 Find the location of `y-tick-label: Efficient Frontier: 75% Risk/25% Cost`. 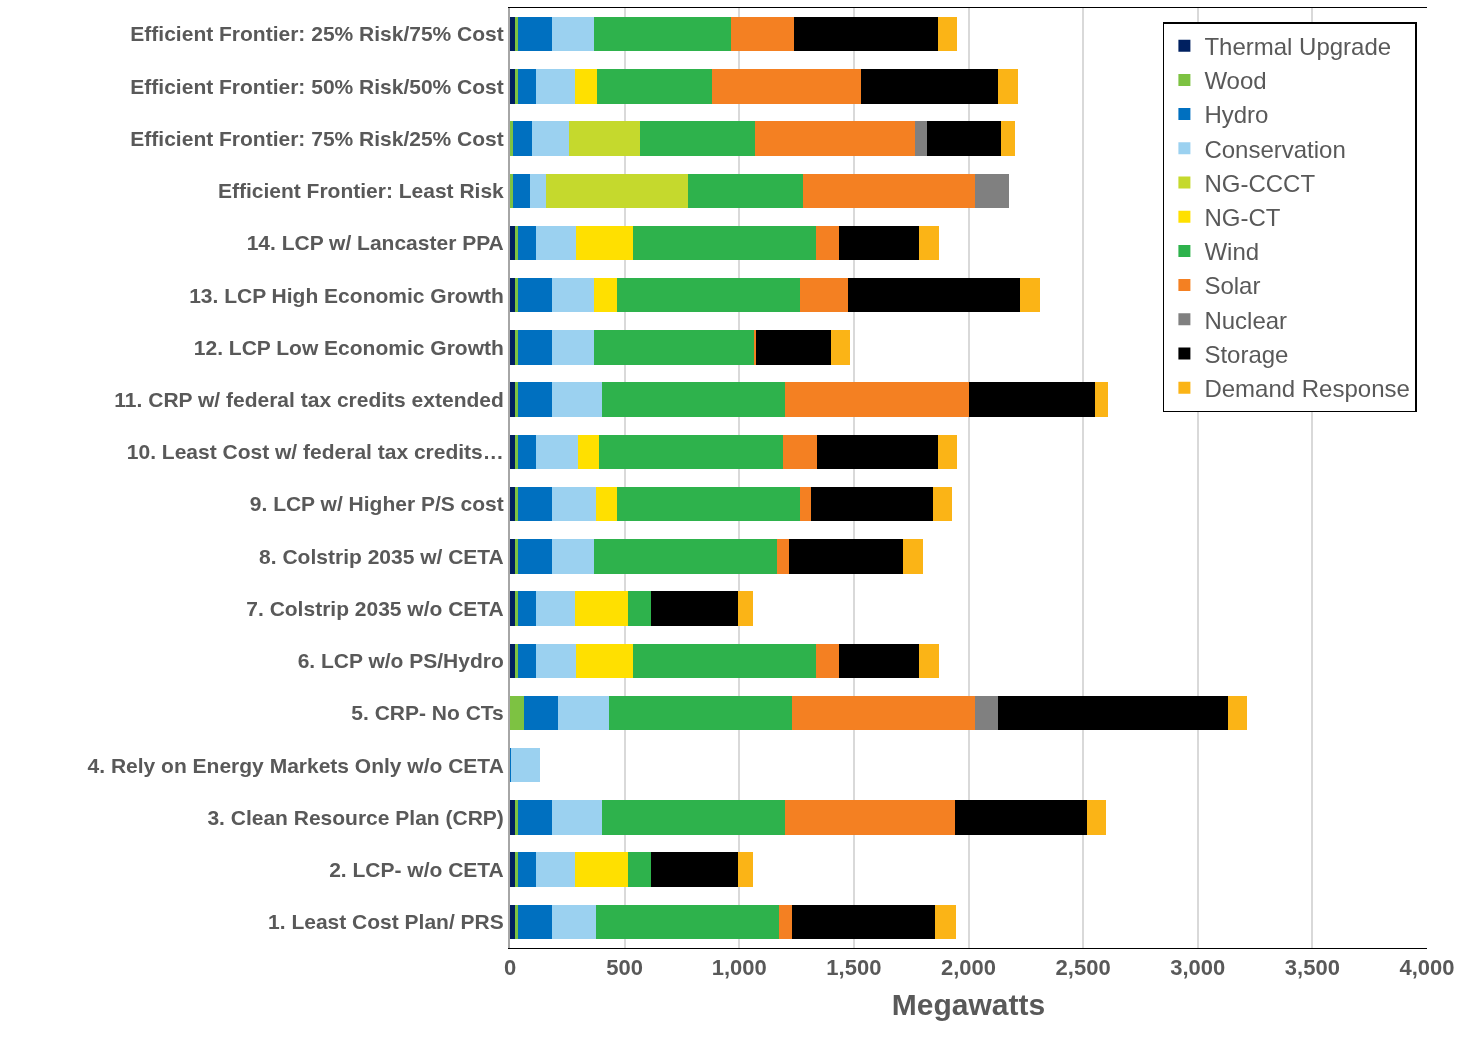

y-tick-label: Efficient Frontier: 75% Risk/25% Cost is located at coordinates (317, 138).